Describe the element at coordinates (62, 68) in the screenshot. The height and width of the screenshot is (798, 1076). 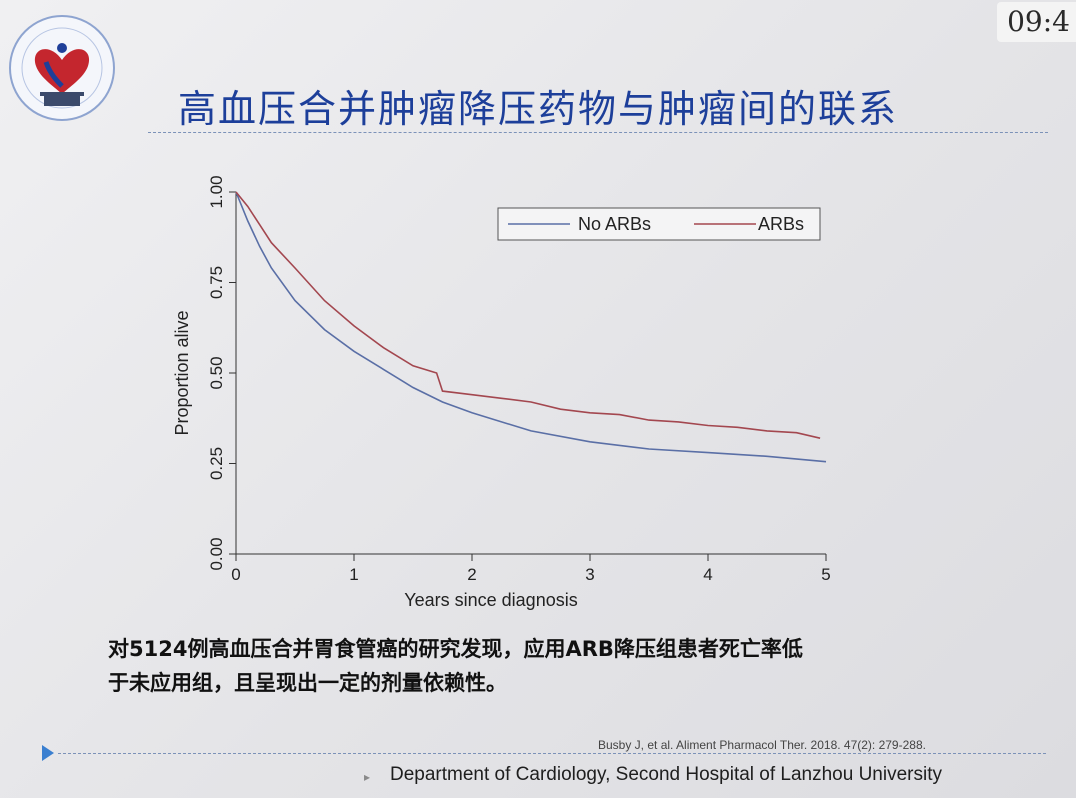
I see `hospital-logo` at that location.